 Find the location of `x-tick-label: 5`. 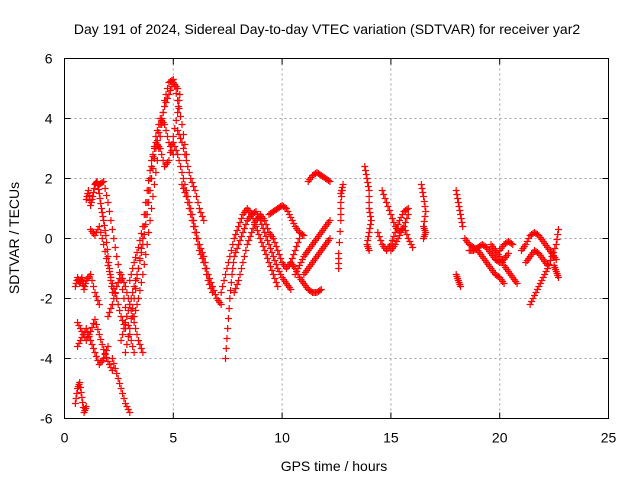

x-tick-label: 5 is located at coordinates (173, 438).